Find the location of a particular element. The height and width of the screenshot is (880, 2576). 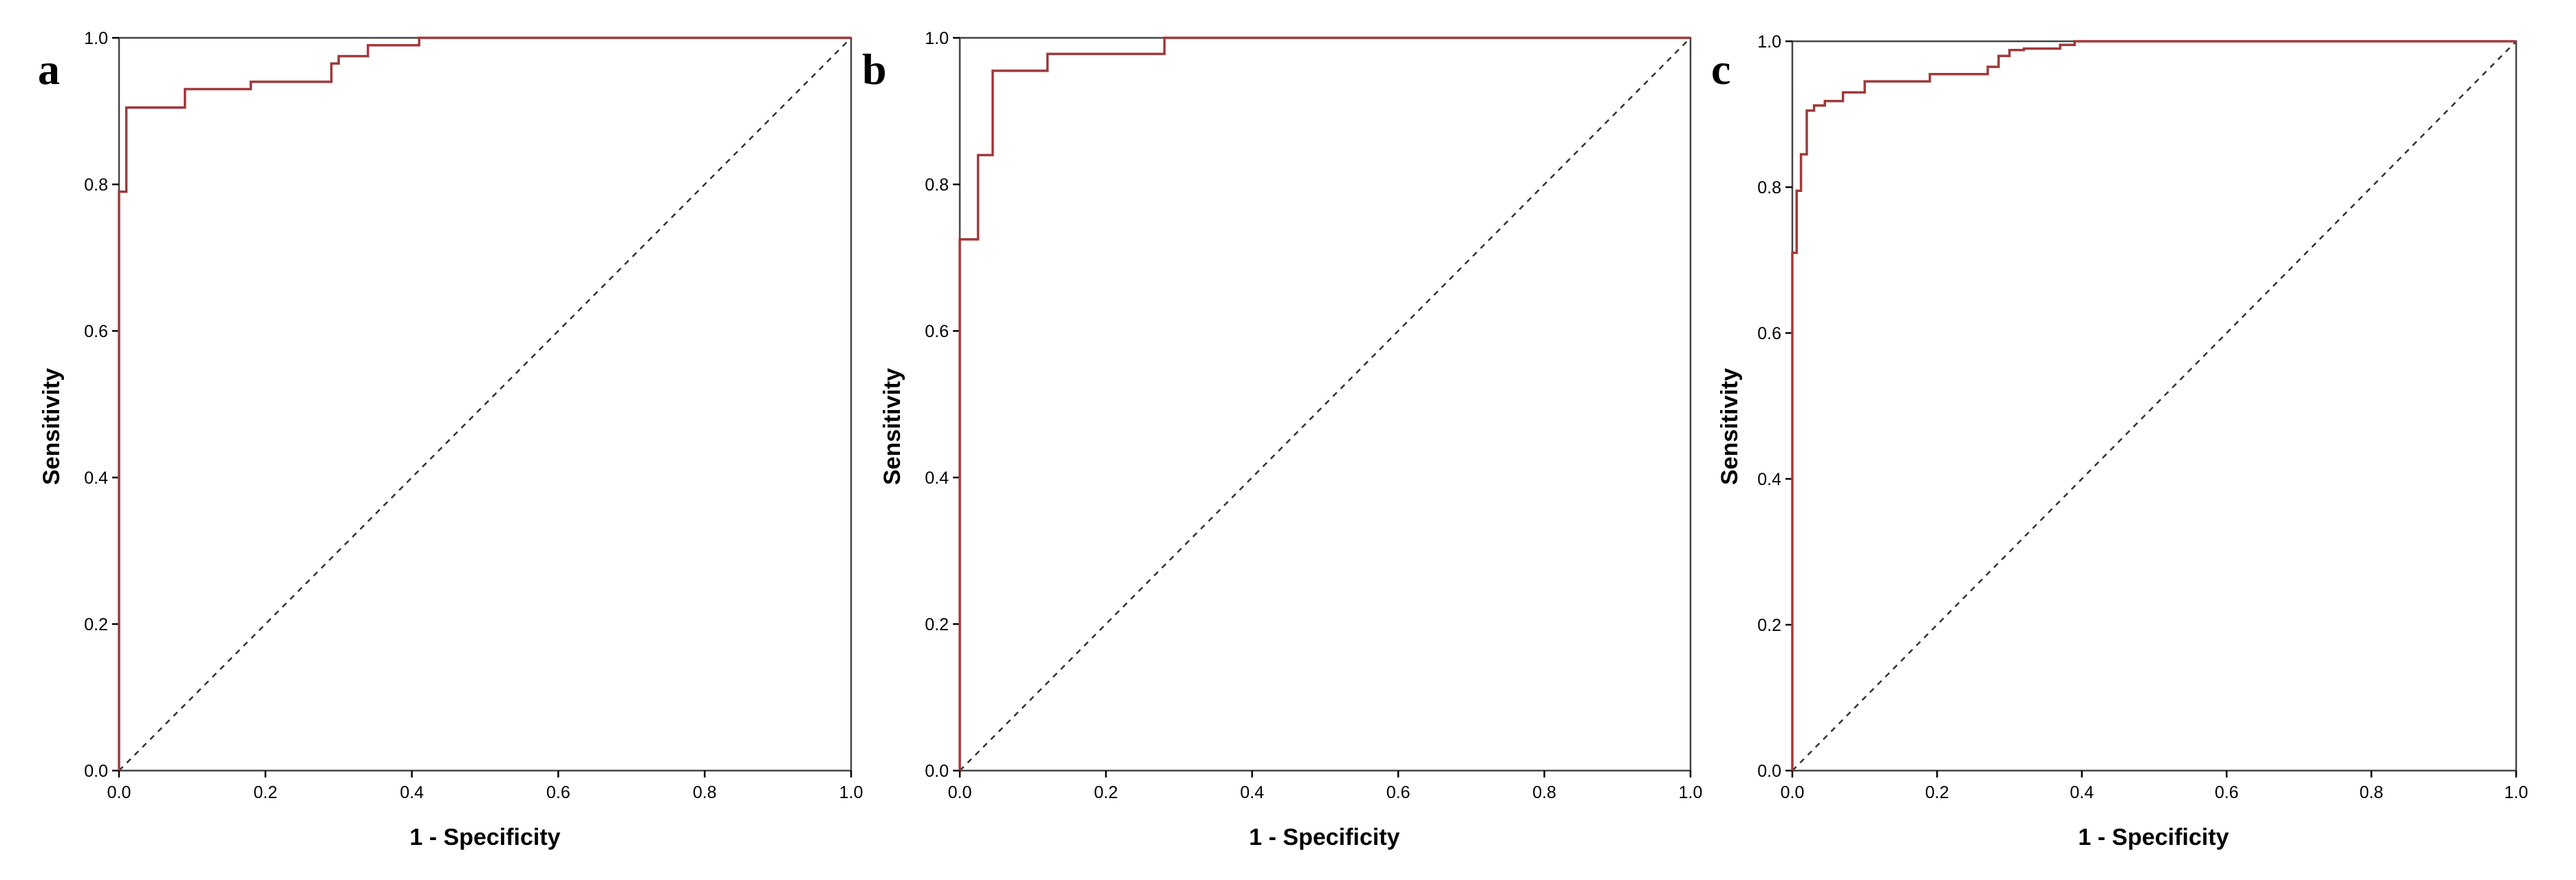

y-tick-label-c-5: 1.0 is located at coordinates (1769, 42).